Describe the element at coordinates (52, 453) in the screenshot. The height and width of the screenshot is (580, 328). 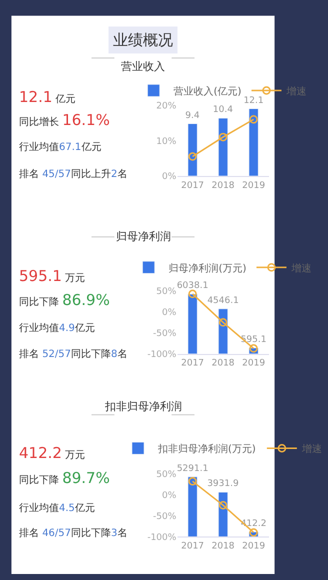
I see `text: 412.2 万元` at that location.